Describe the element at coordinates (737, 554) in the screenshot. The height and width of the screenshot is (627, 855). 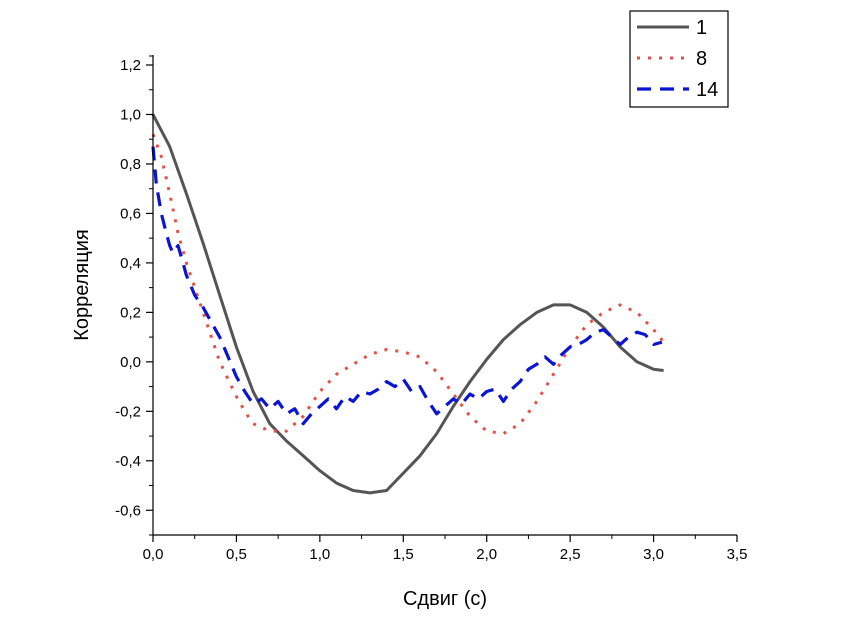
I see `x-tick-label: 3,5` at that location.